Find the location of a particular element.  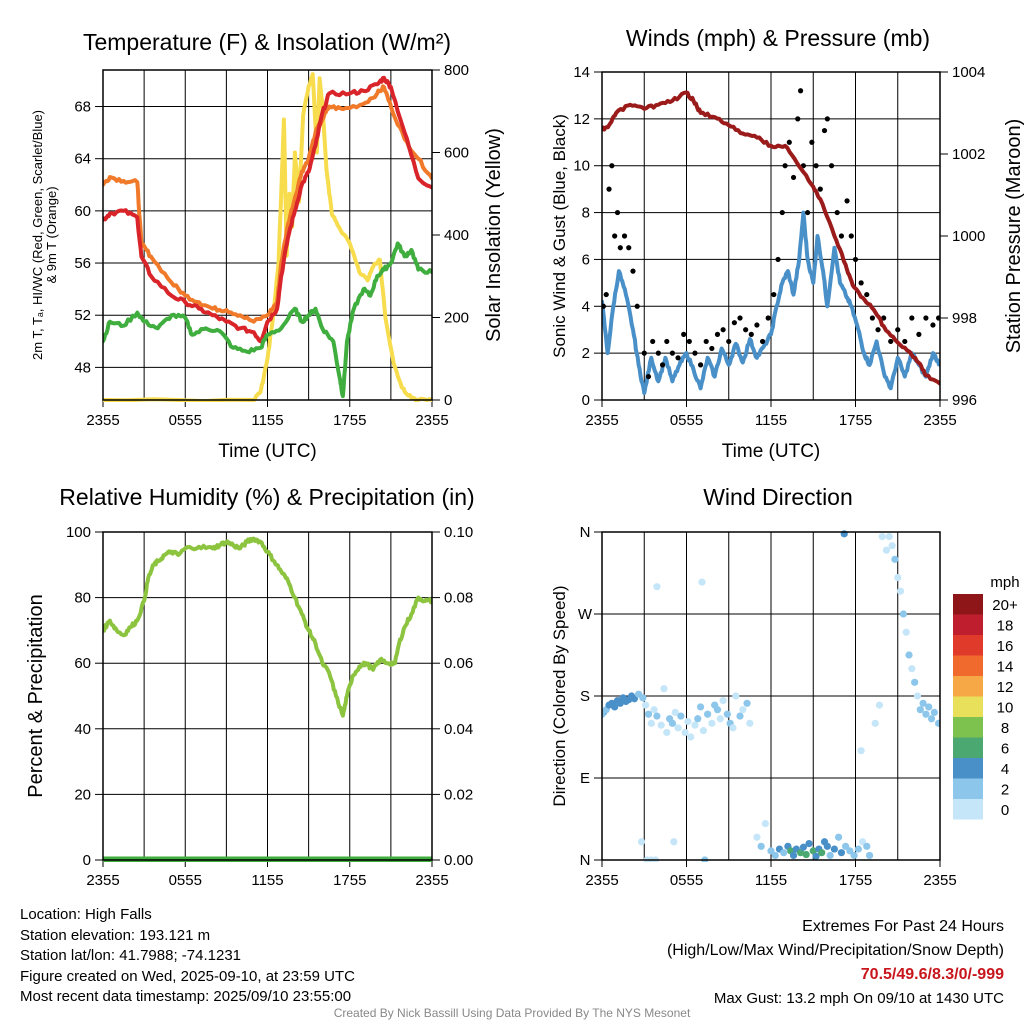

y-tick-label: 2 is located at coordinates (586, 353).